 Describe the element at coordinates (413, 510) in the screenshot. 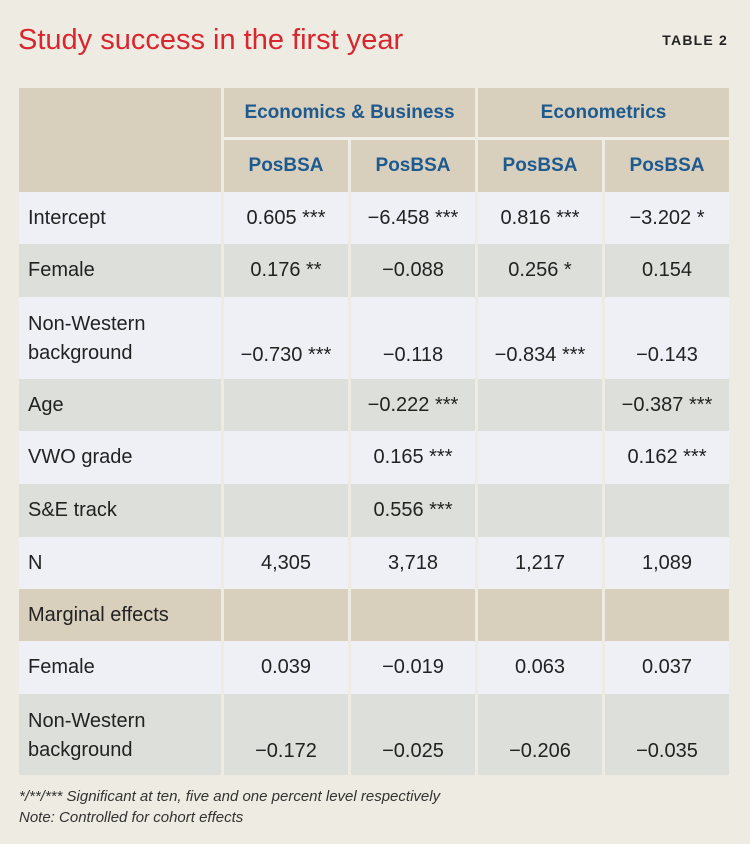

I see `table-cell: 0.556 ***` at that location.